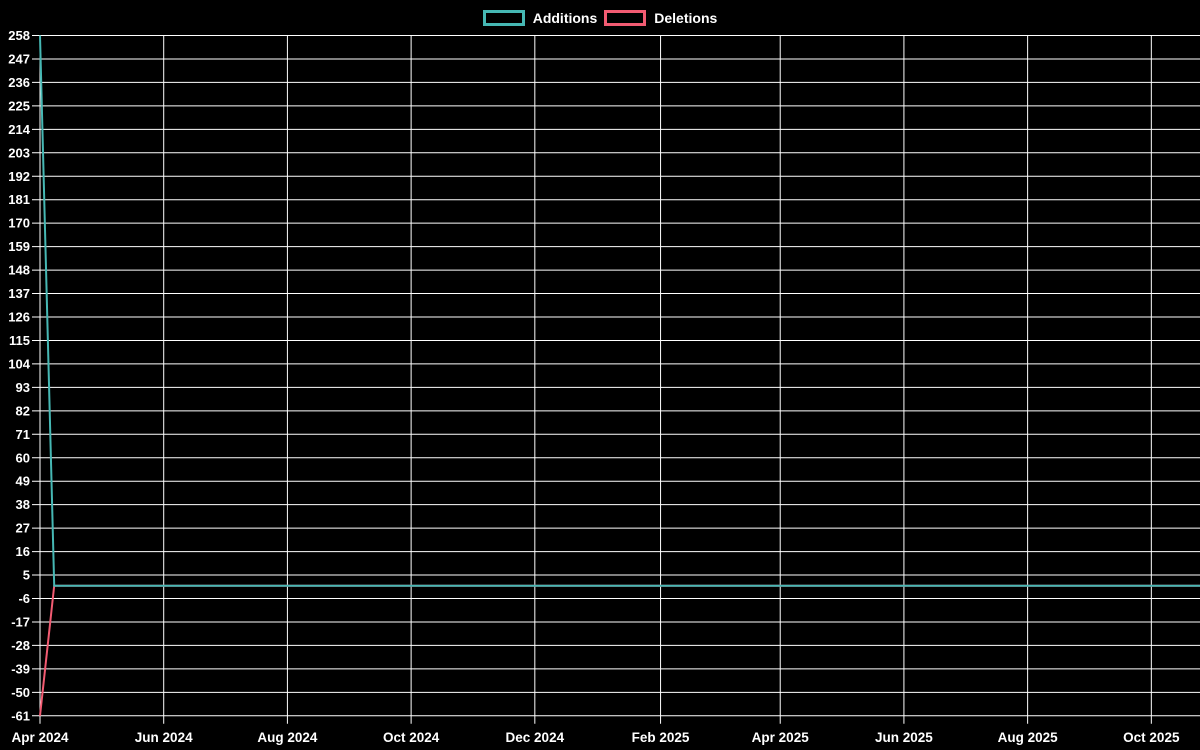 The width and height of the screenshot is (1200, 750). What do you see at coordinates (24, 598) in the screenshot?
I see `y-tick-label: -6` at bounding box center [24, 598].